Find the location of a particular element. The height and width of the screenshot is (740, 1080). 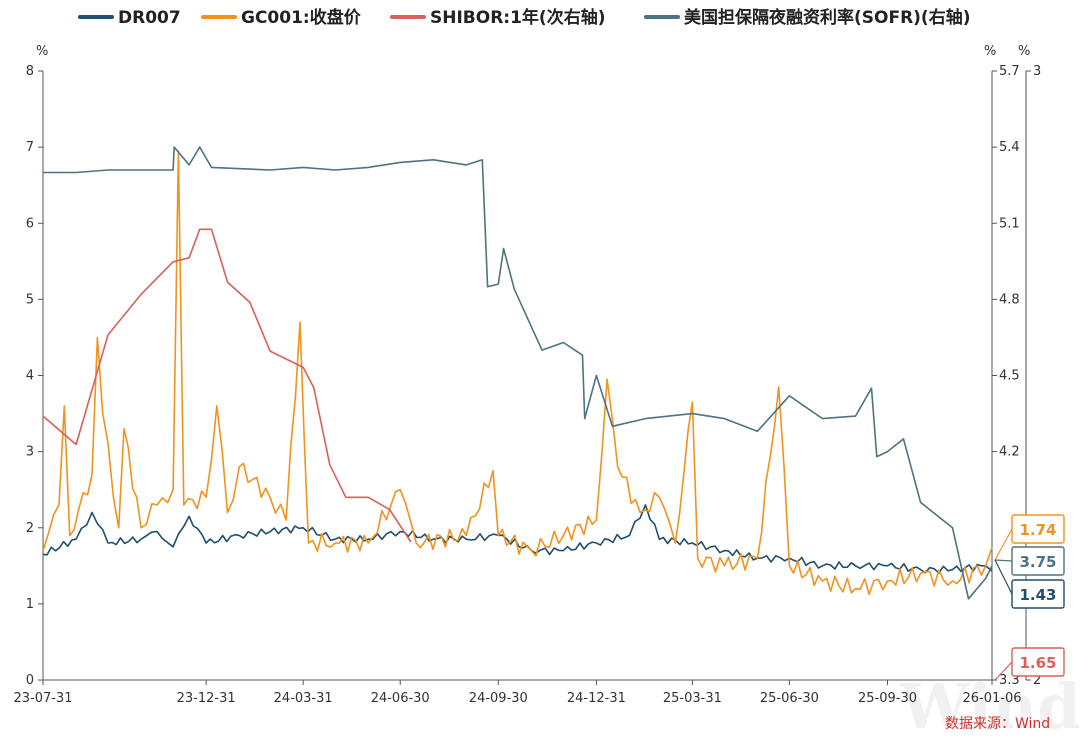

legend-label: DR007 is located at coordinates (149, 18).